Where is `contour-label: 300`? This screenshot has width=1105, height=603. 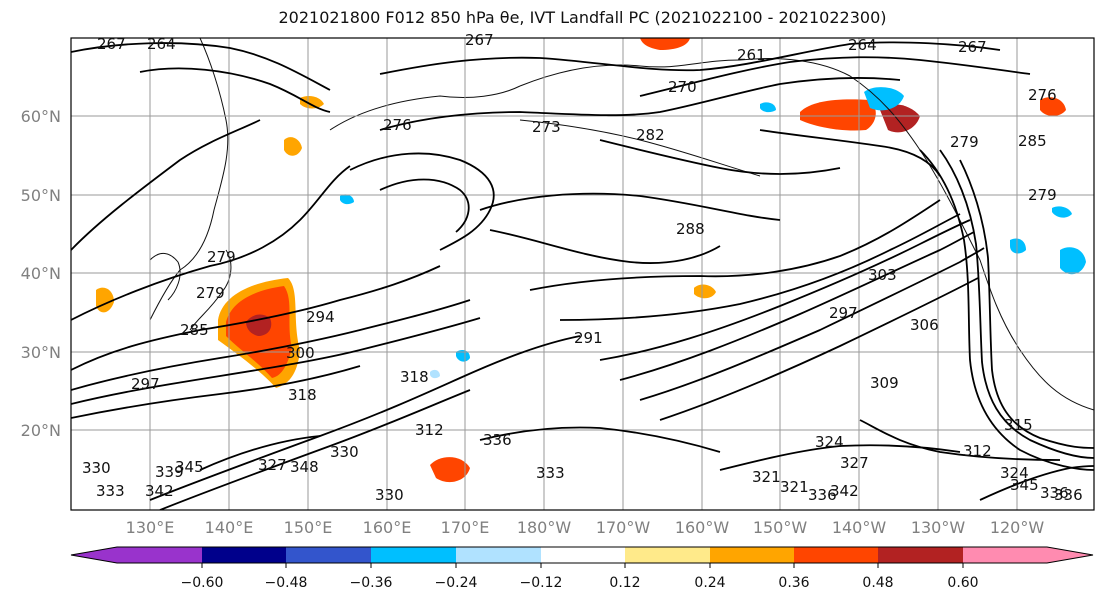
contour-label: 300 is located at coordinates (300, 353).